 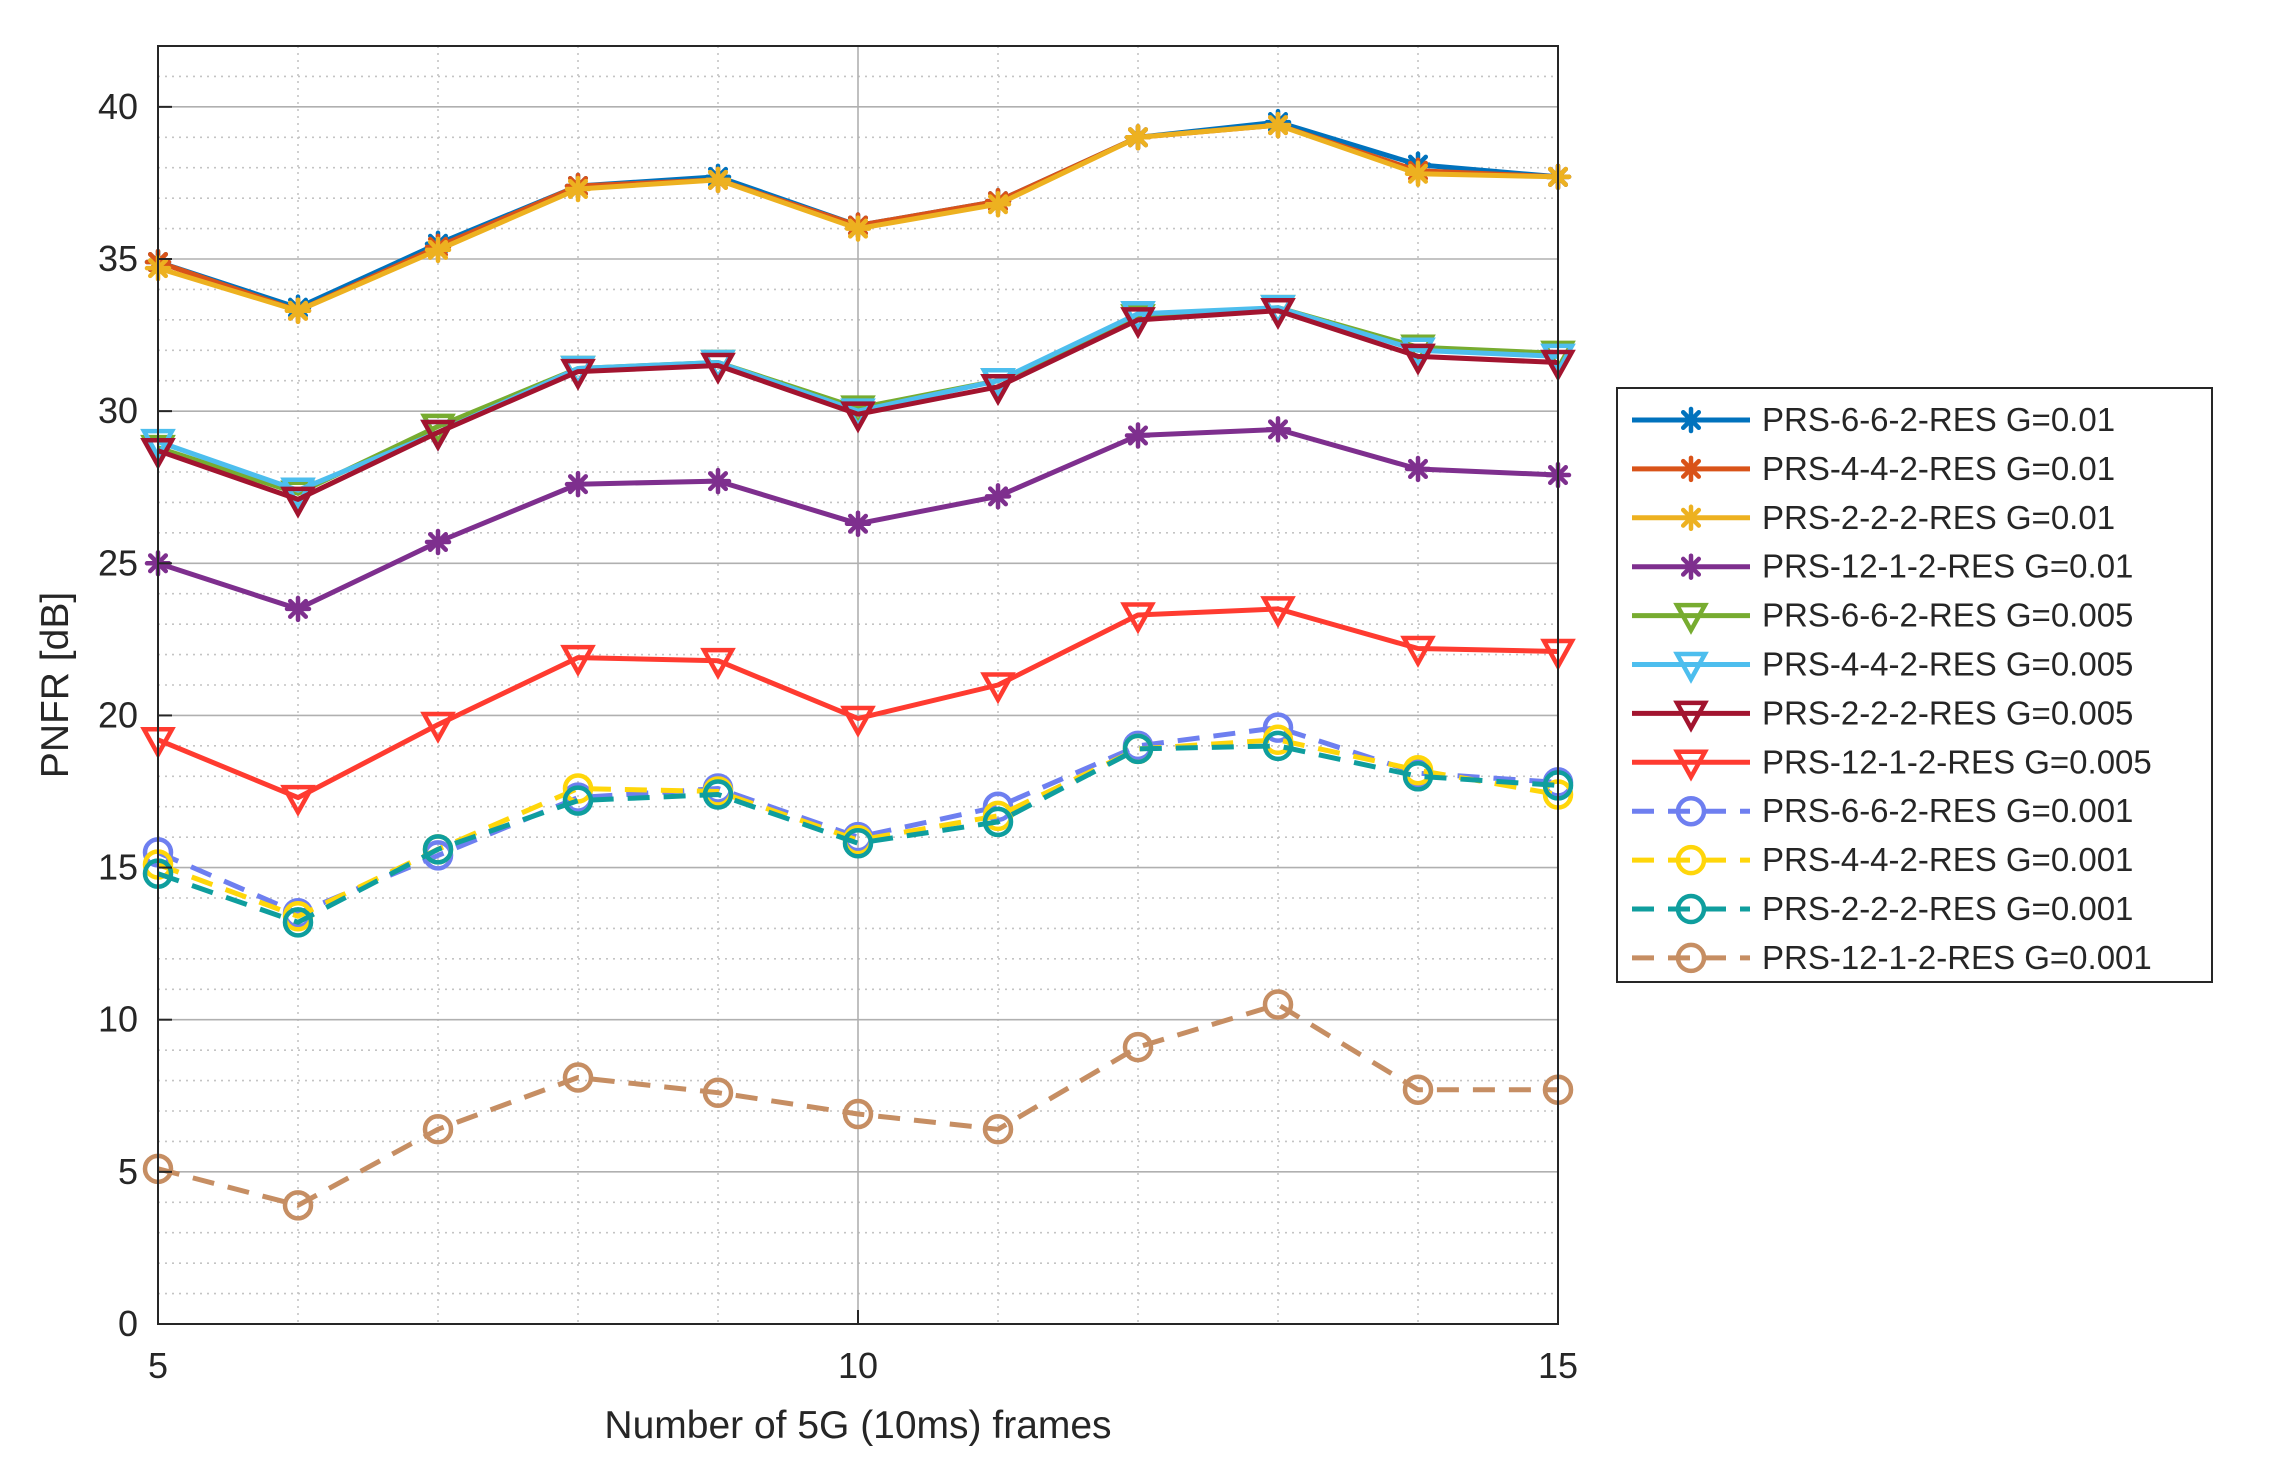 I want to click on legend-entry: PRS-6-6-2-RES G=0.005, so click(x=1882, y=616).